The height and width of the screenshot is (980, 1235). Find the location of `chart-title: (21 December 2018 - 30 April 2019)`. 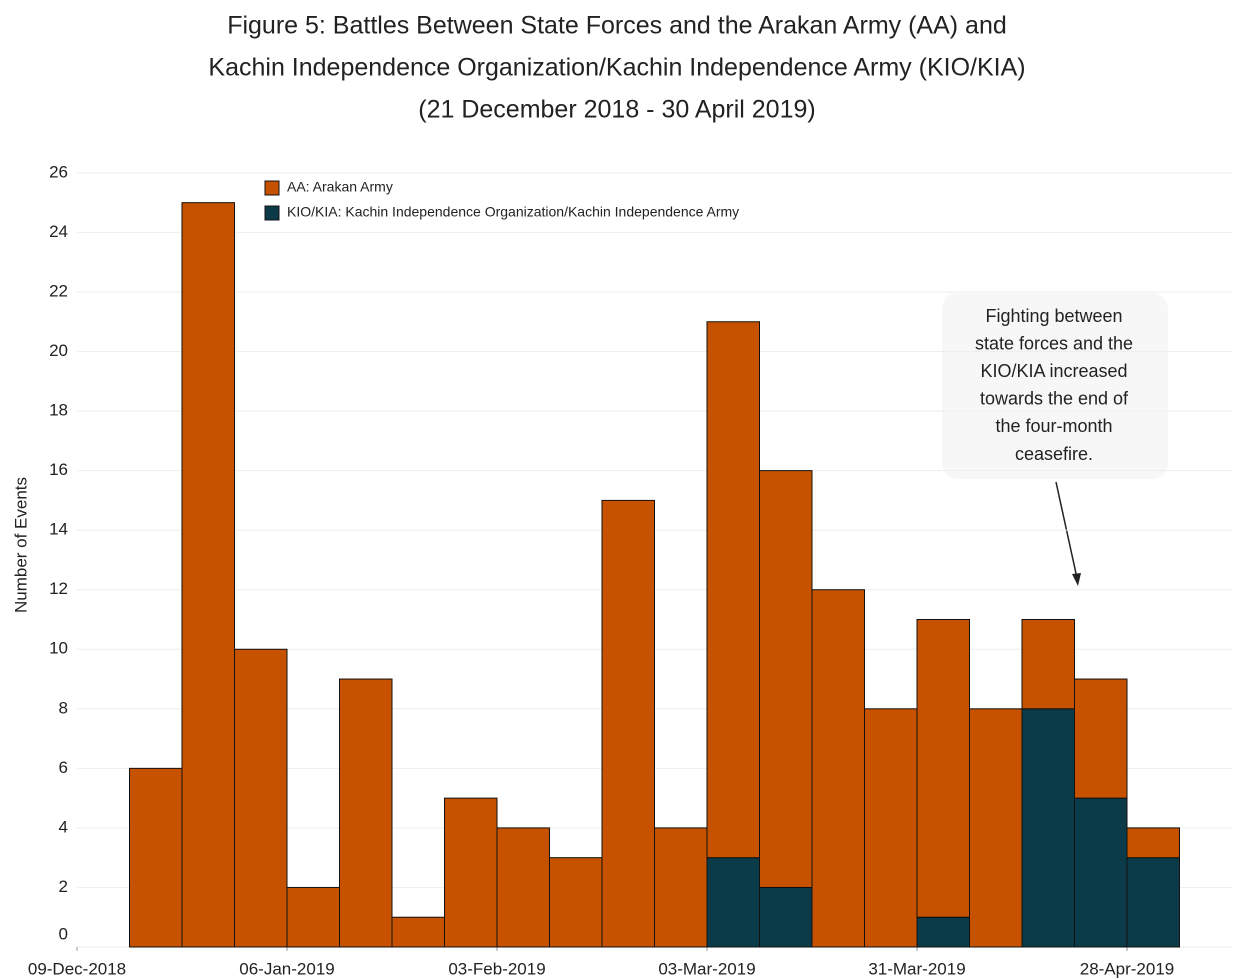

chart-title: (21 December 2018 - 30 April 2019) is located at coordinates (616, 110).